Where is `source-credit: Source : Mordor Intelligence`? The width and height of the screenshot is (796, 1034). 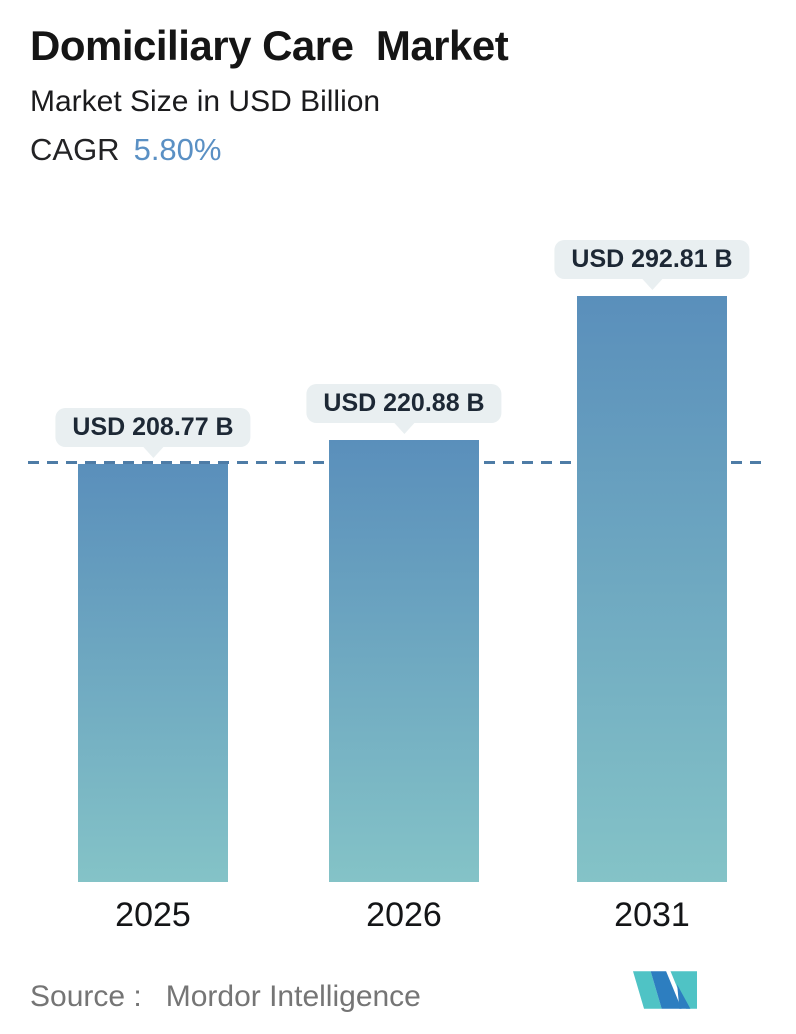 source-credit: Source : Mordor Intelligence is located at coordinates (225, 997).